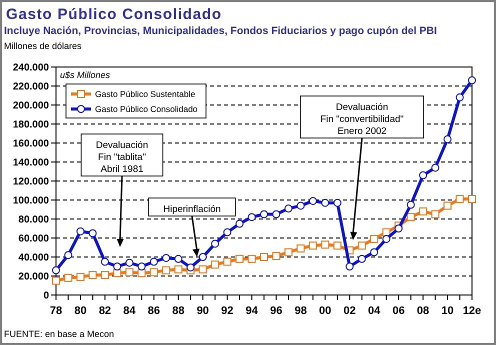 The height and width of the screenshot is (345, 496). Describe the element at coordinates (398, 311) in the screenshot. I see `x-tick-label: 06` at that location.